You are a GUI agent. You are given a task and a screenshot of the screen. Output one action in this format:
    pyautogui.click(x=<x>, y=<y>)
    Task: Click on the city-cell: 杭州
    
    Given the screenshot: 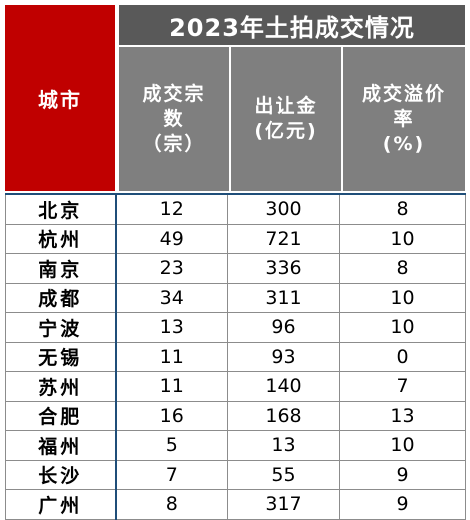 What is the action you would take?
    pyautogui.click(x=61, y=238)
    